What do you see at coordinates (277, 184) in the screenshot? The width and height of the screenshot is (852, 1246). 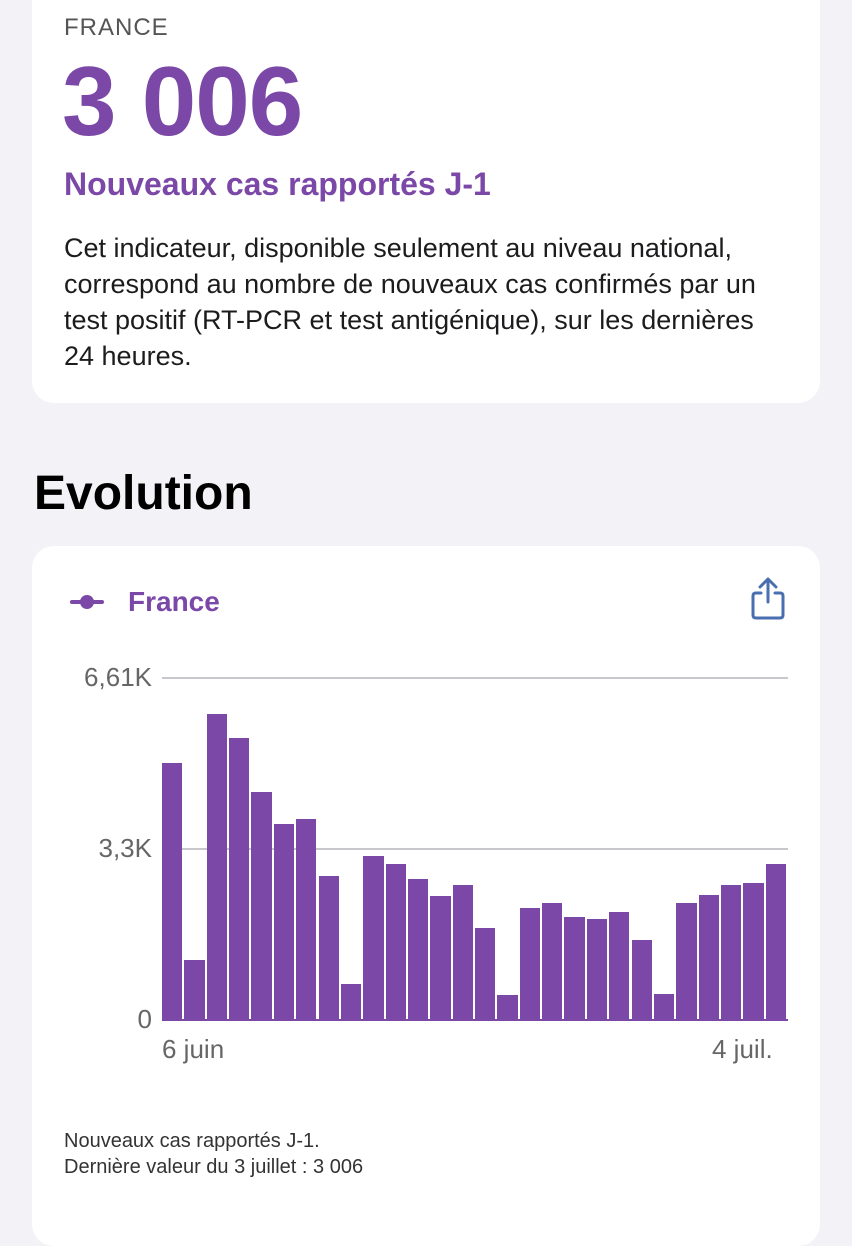 I see `indicator-title: Nouveaux cas rapportés J-1` at bounding box center [277, 184].